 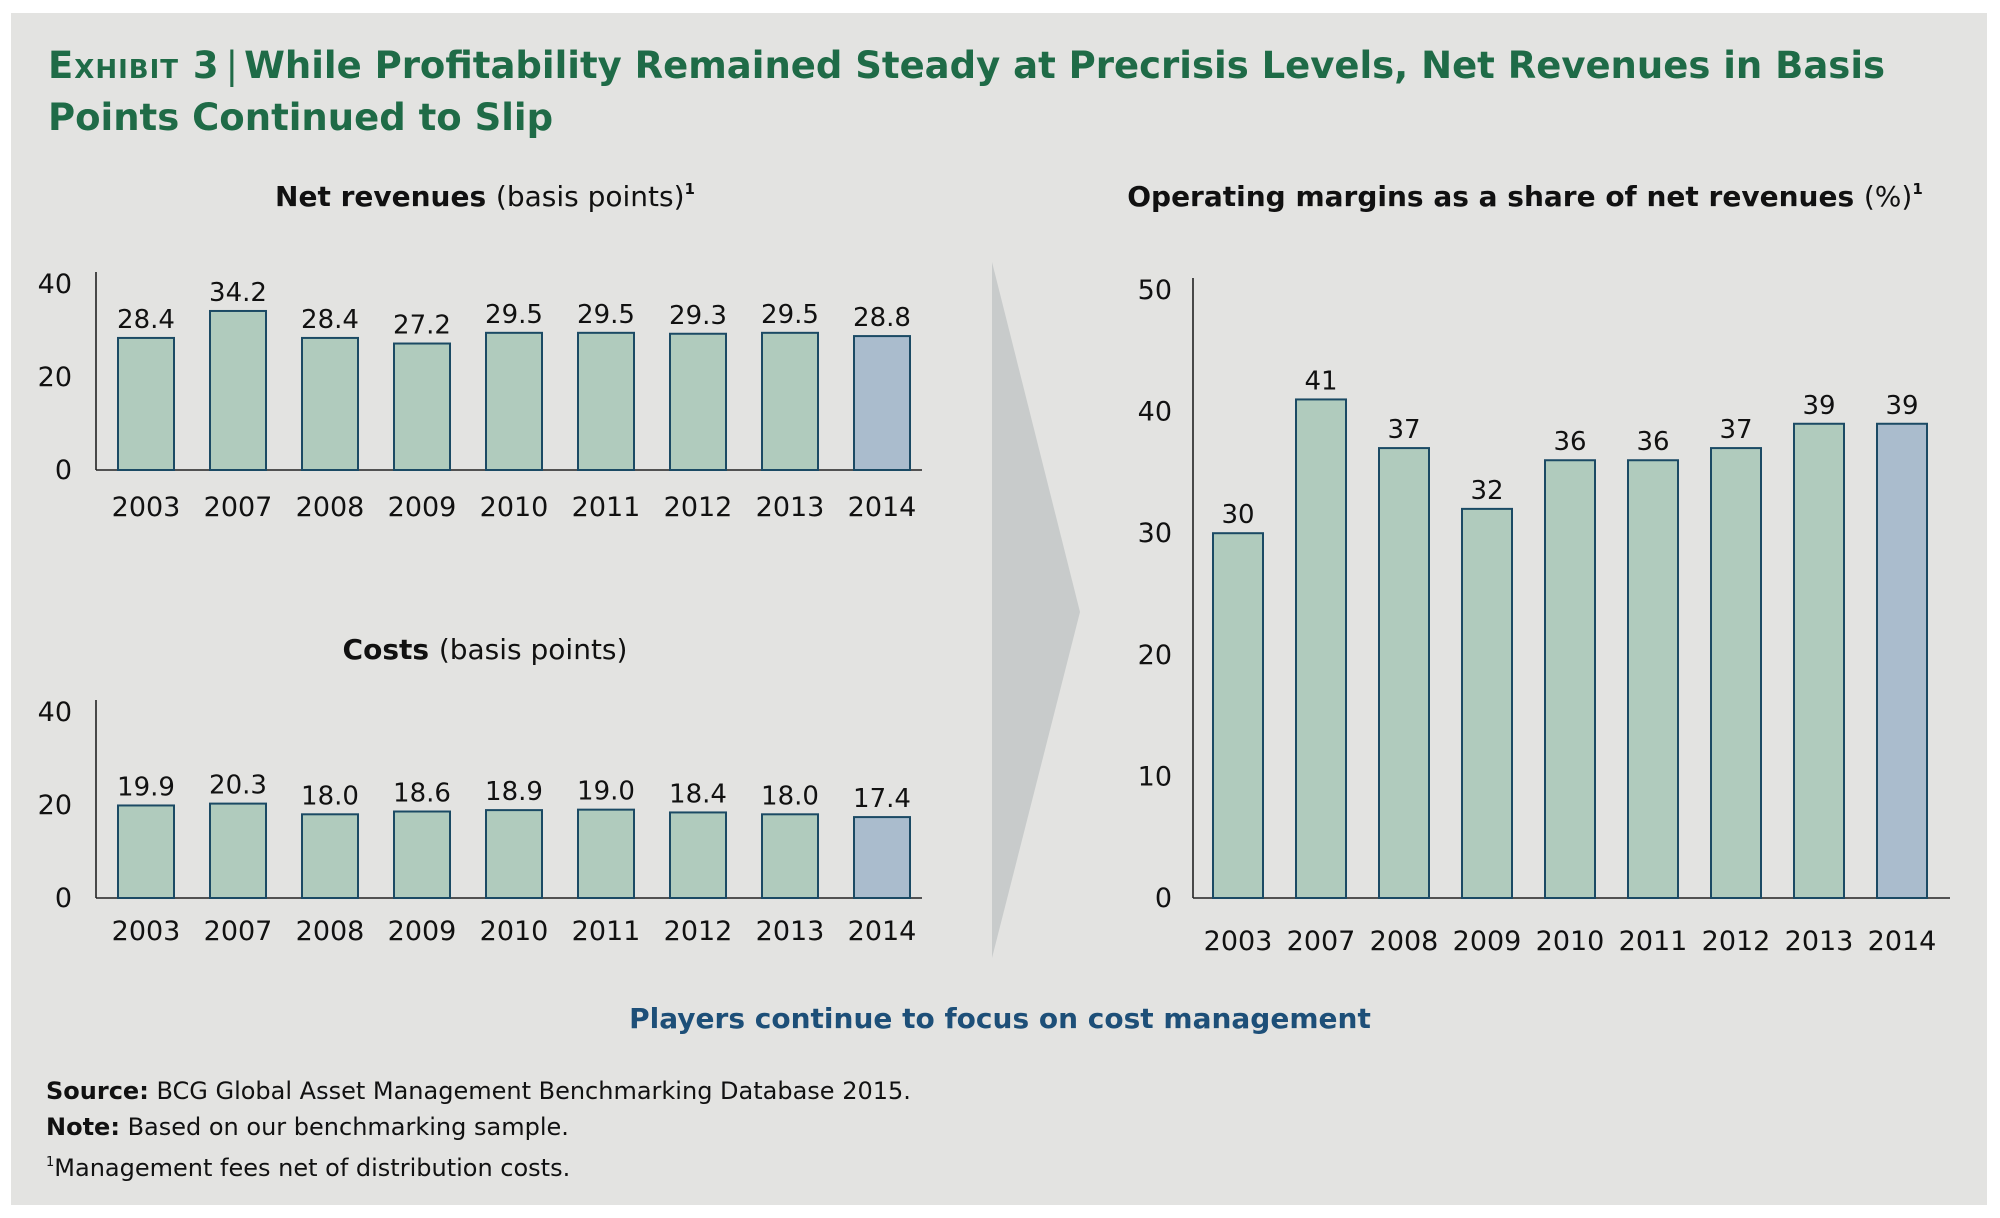 What do you see at coordinates (1888, 196) in the screenshot?
I see `operating-margins-title-unit: (%)` at bounding box center [1888, 196].